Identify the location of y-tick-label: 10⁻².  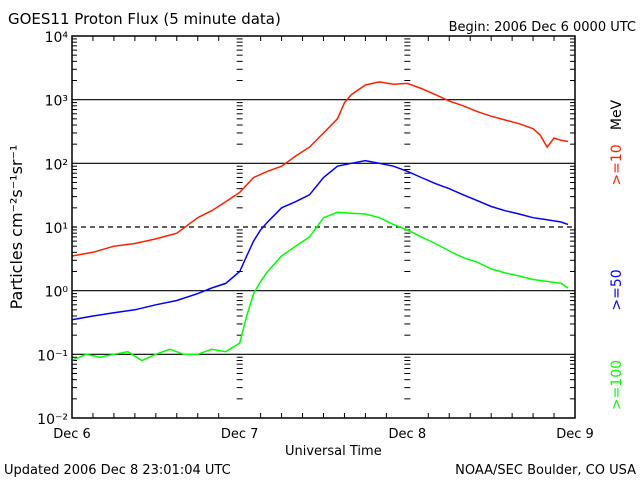
(52, 420).